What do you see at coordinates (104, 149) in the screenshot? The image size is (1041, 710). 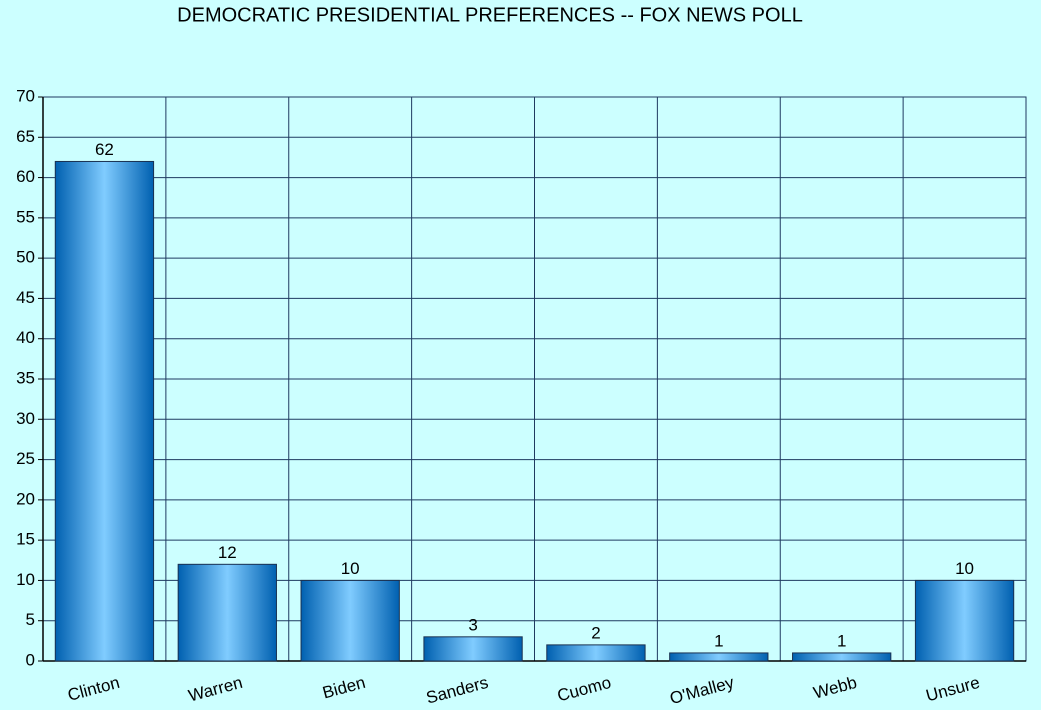 I see `data-label: 62` at bounding box center [104, 149].